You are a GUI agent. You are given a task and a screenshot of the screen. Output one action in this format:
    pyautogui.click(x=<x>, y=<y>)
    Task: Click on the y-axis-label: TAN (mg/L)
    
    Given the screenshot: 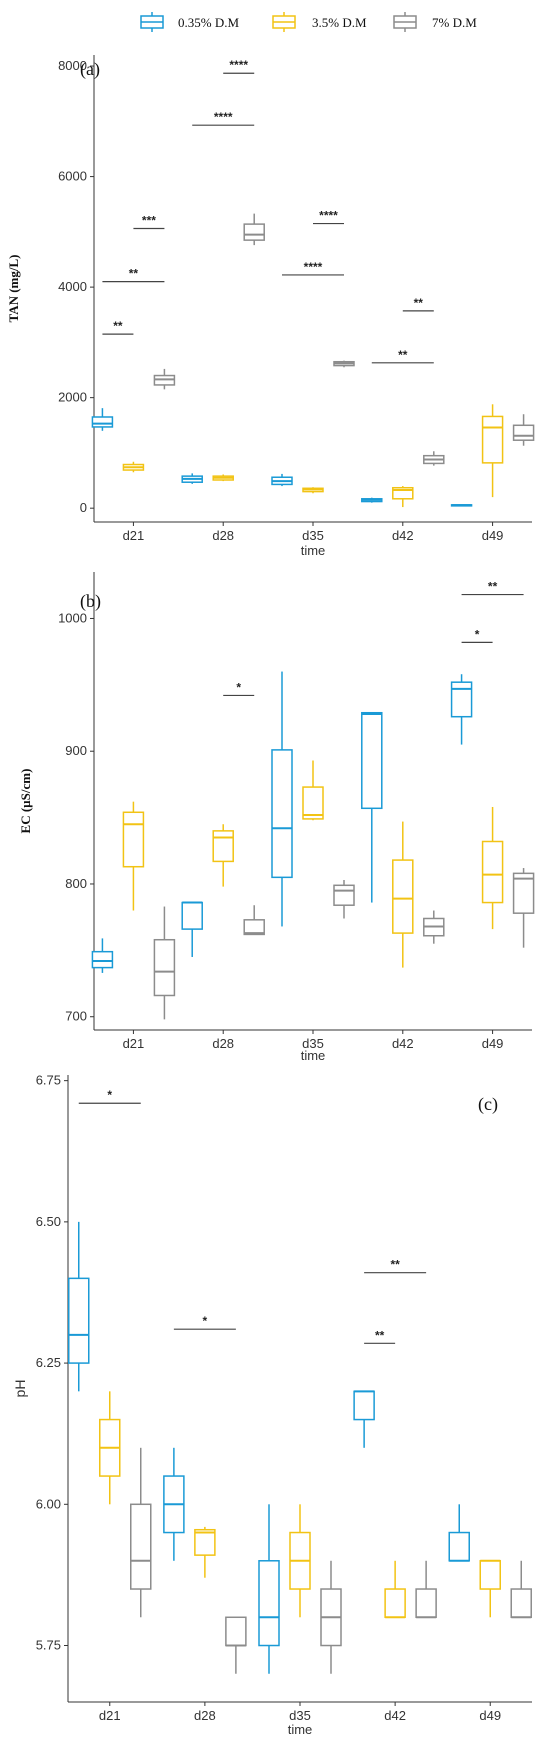 What is the action you would take?
    pyautogui.click(x=13, y=288)
    